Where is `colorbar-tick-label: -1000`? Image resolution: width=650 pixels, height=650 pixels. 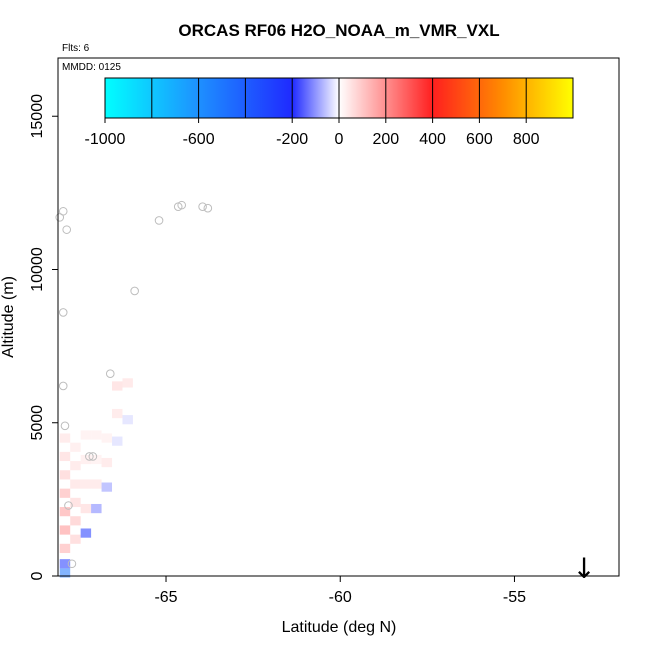 colorbar-tick-label: -1000 is located at coordinates (105, 139).